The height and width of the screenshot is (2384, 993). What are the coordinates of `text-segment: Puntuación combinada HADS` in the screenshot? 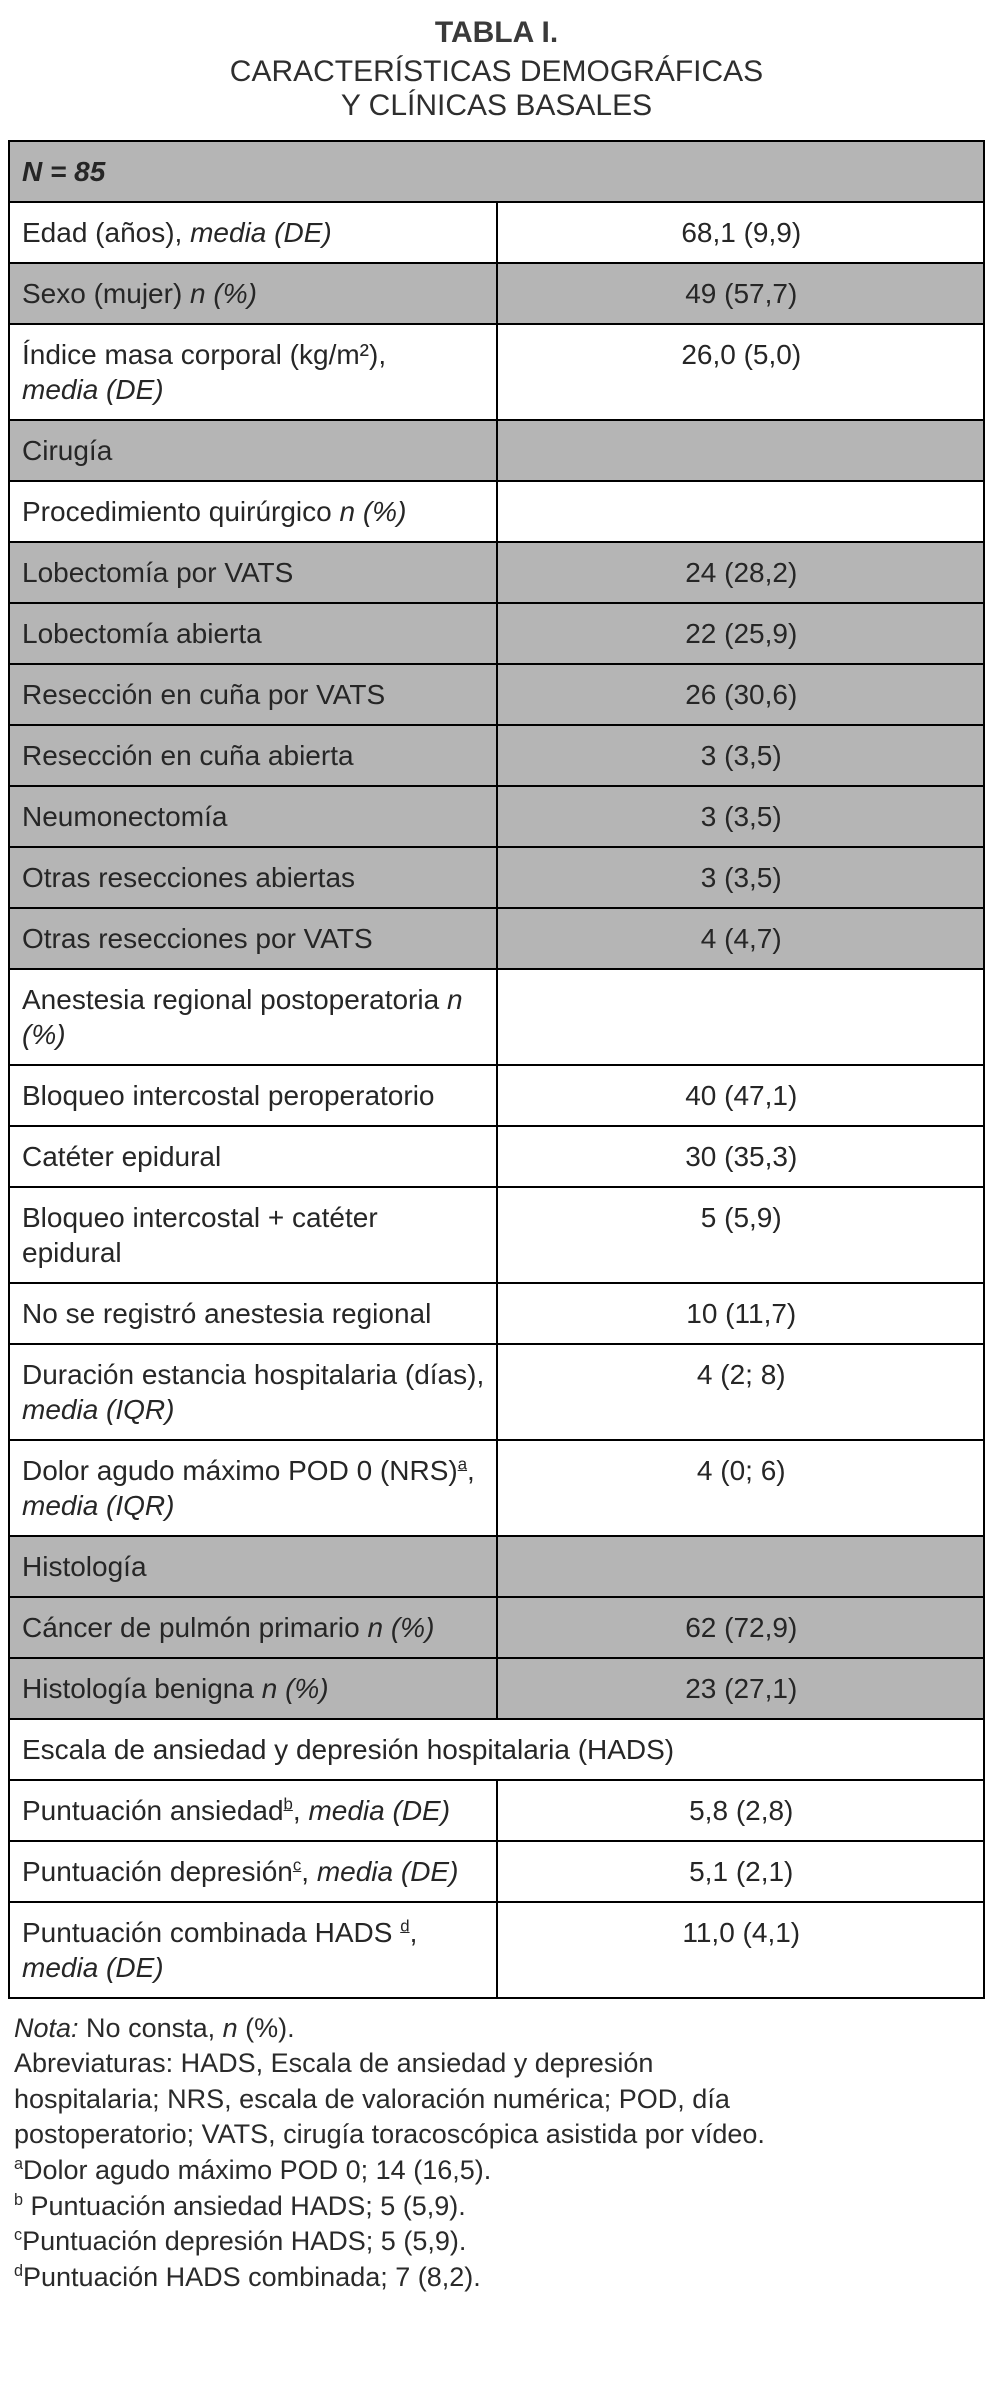 It's located at (211, 1932).